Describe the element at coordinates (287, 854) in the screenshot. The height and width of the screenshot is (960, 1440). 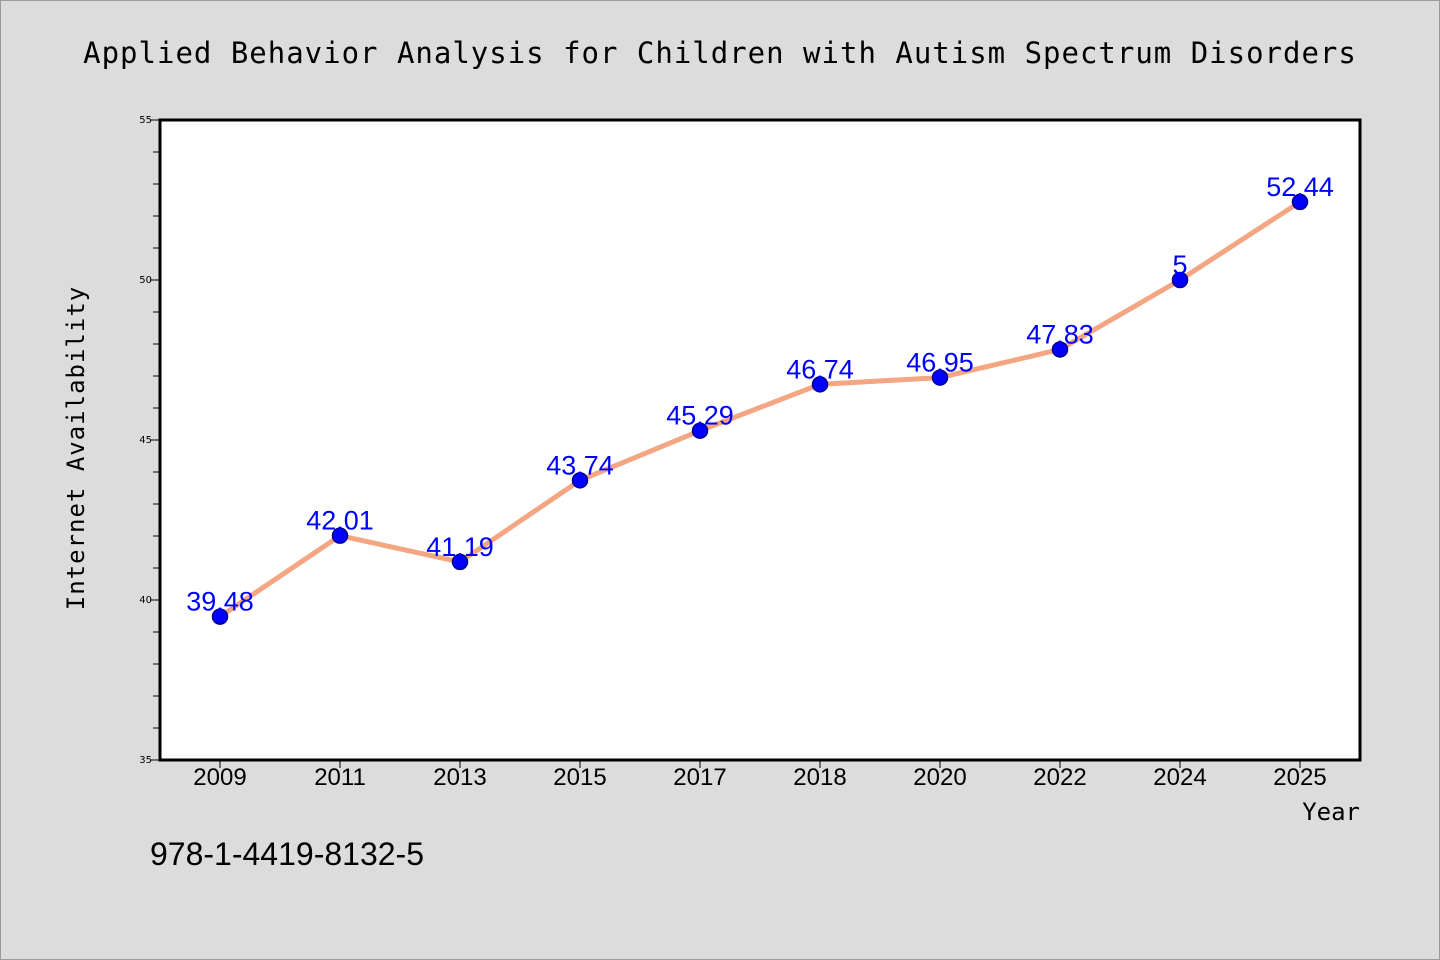
I see `isbn-text: 978-1-4419-8132-5` at that location.